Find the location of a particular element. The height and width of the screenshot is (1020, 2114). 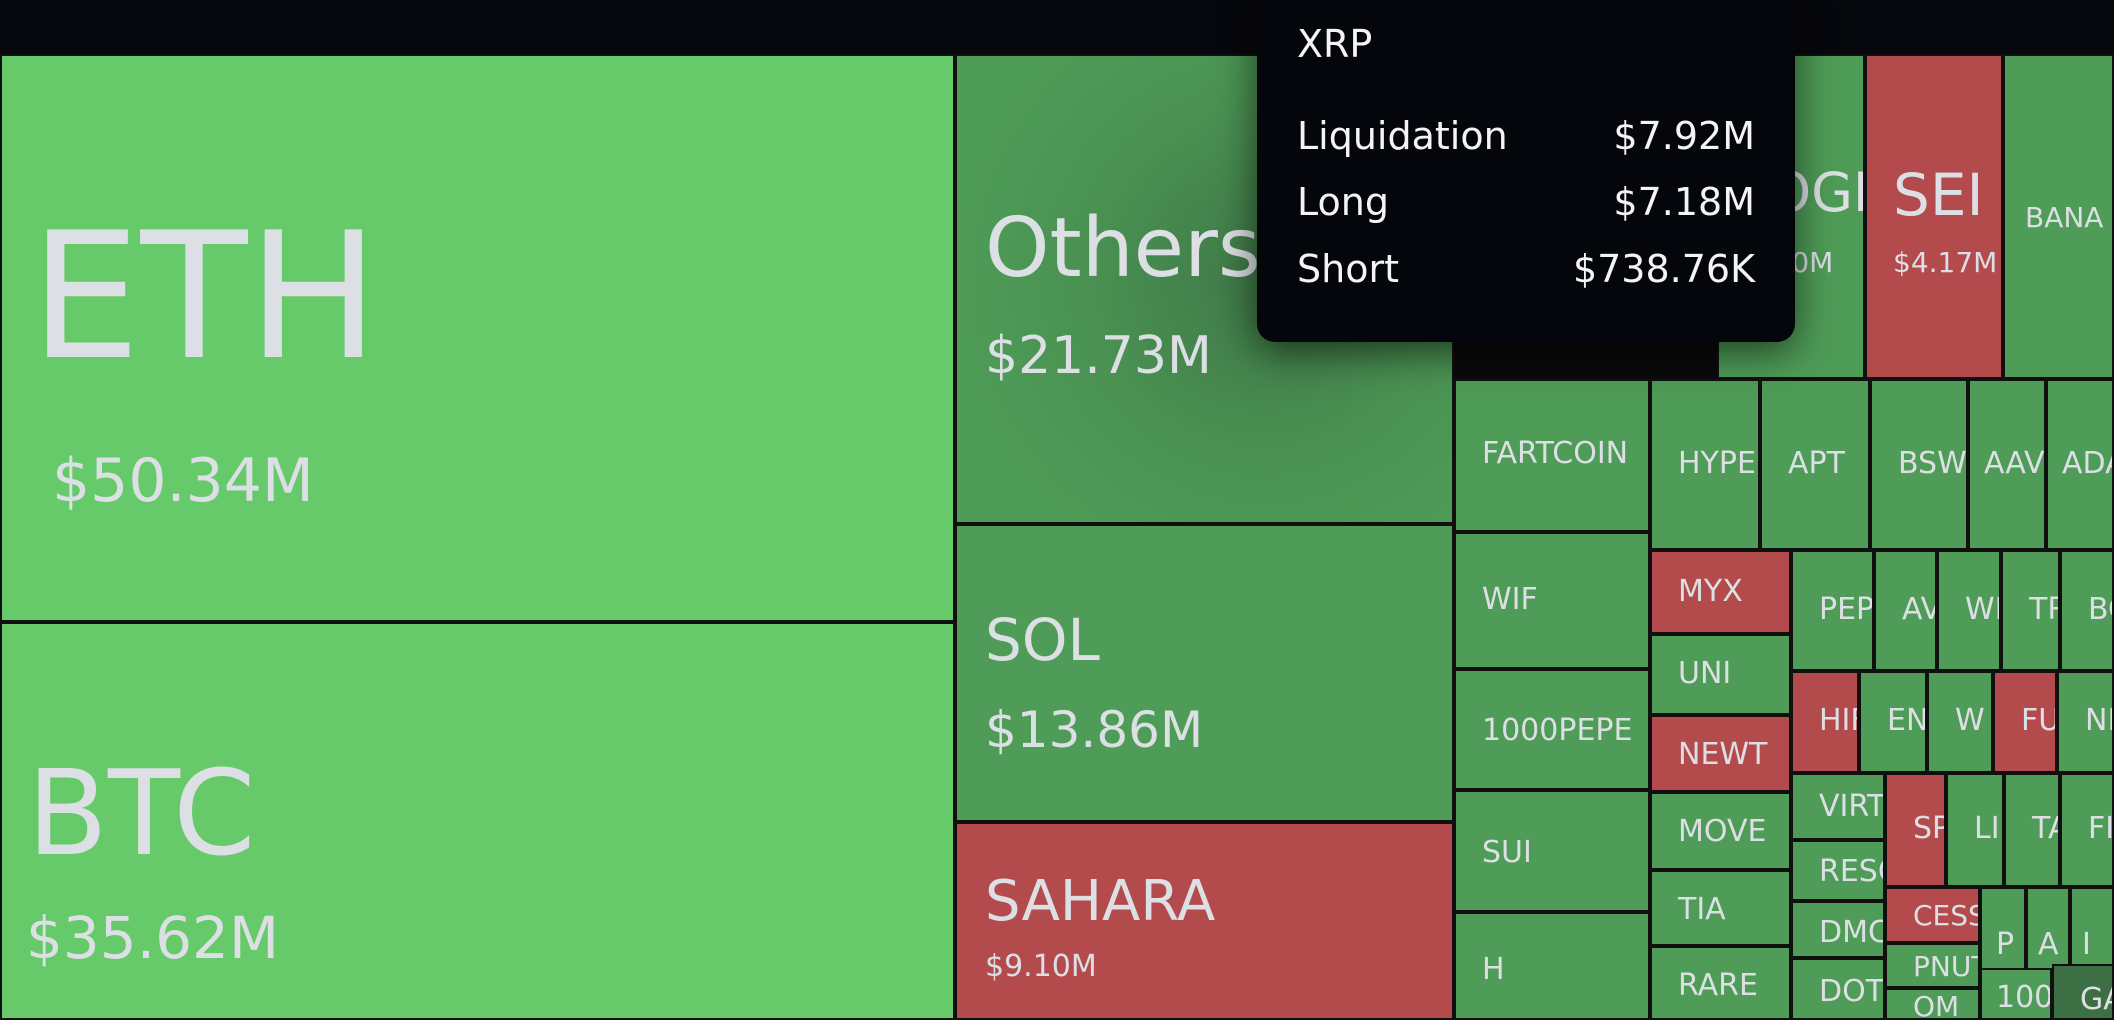

treemap-tile-sol: SOL $13.86M is located at coordinates (1204, 673).